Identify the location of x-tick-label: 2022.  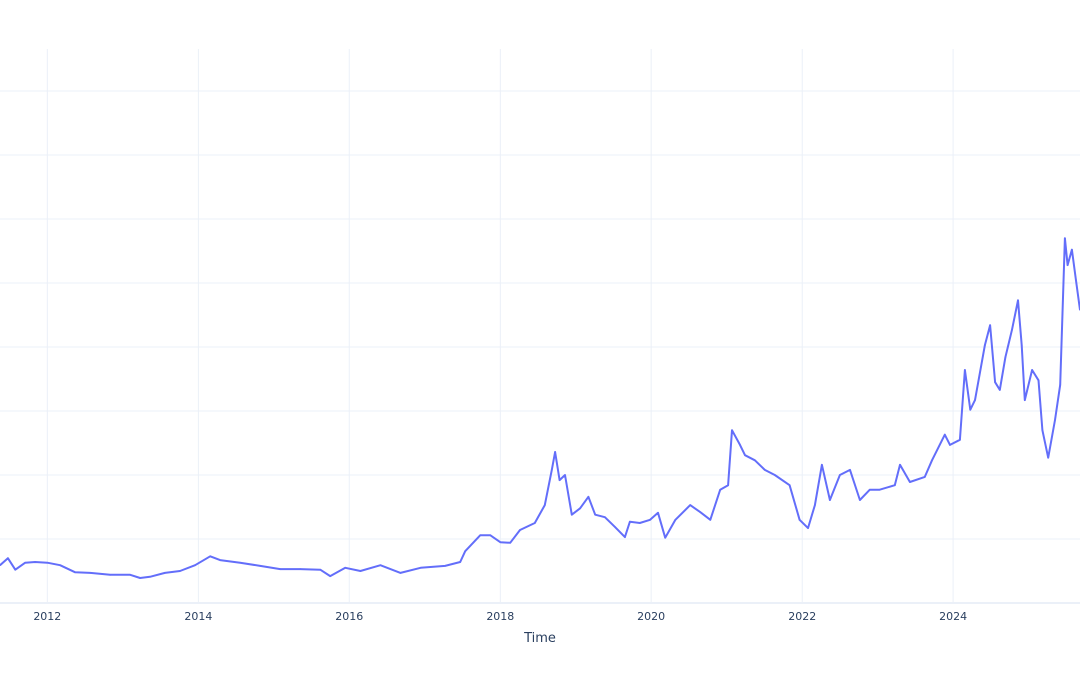
(802, 616).